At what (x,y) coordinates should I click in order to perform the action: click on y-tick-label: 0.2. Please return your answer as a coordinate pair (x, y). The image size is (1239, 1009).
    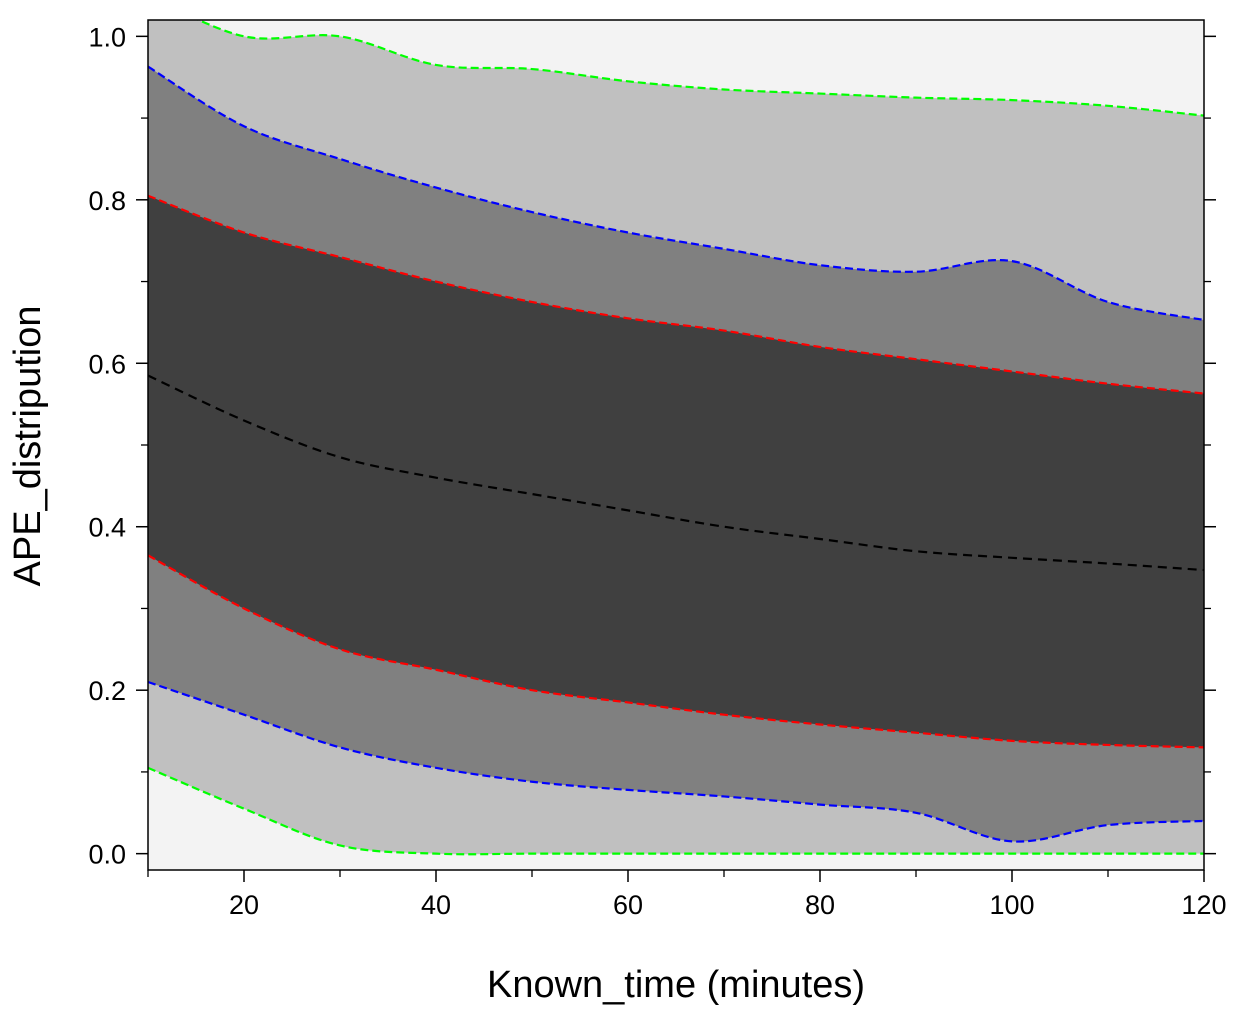
    Looking at the image, I should click on (107, 691).